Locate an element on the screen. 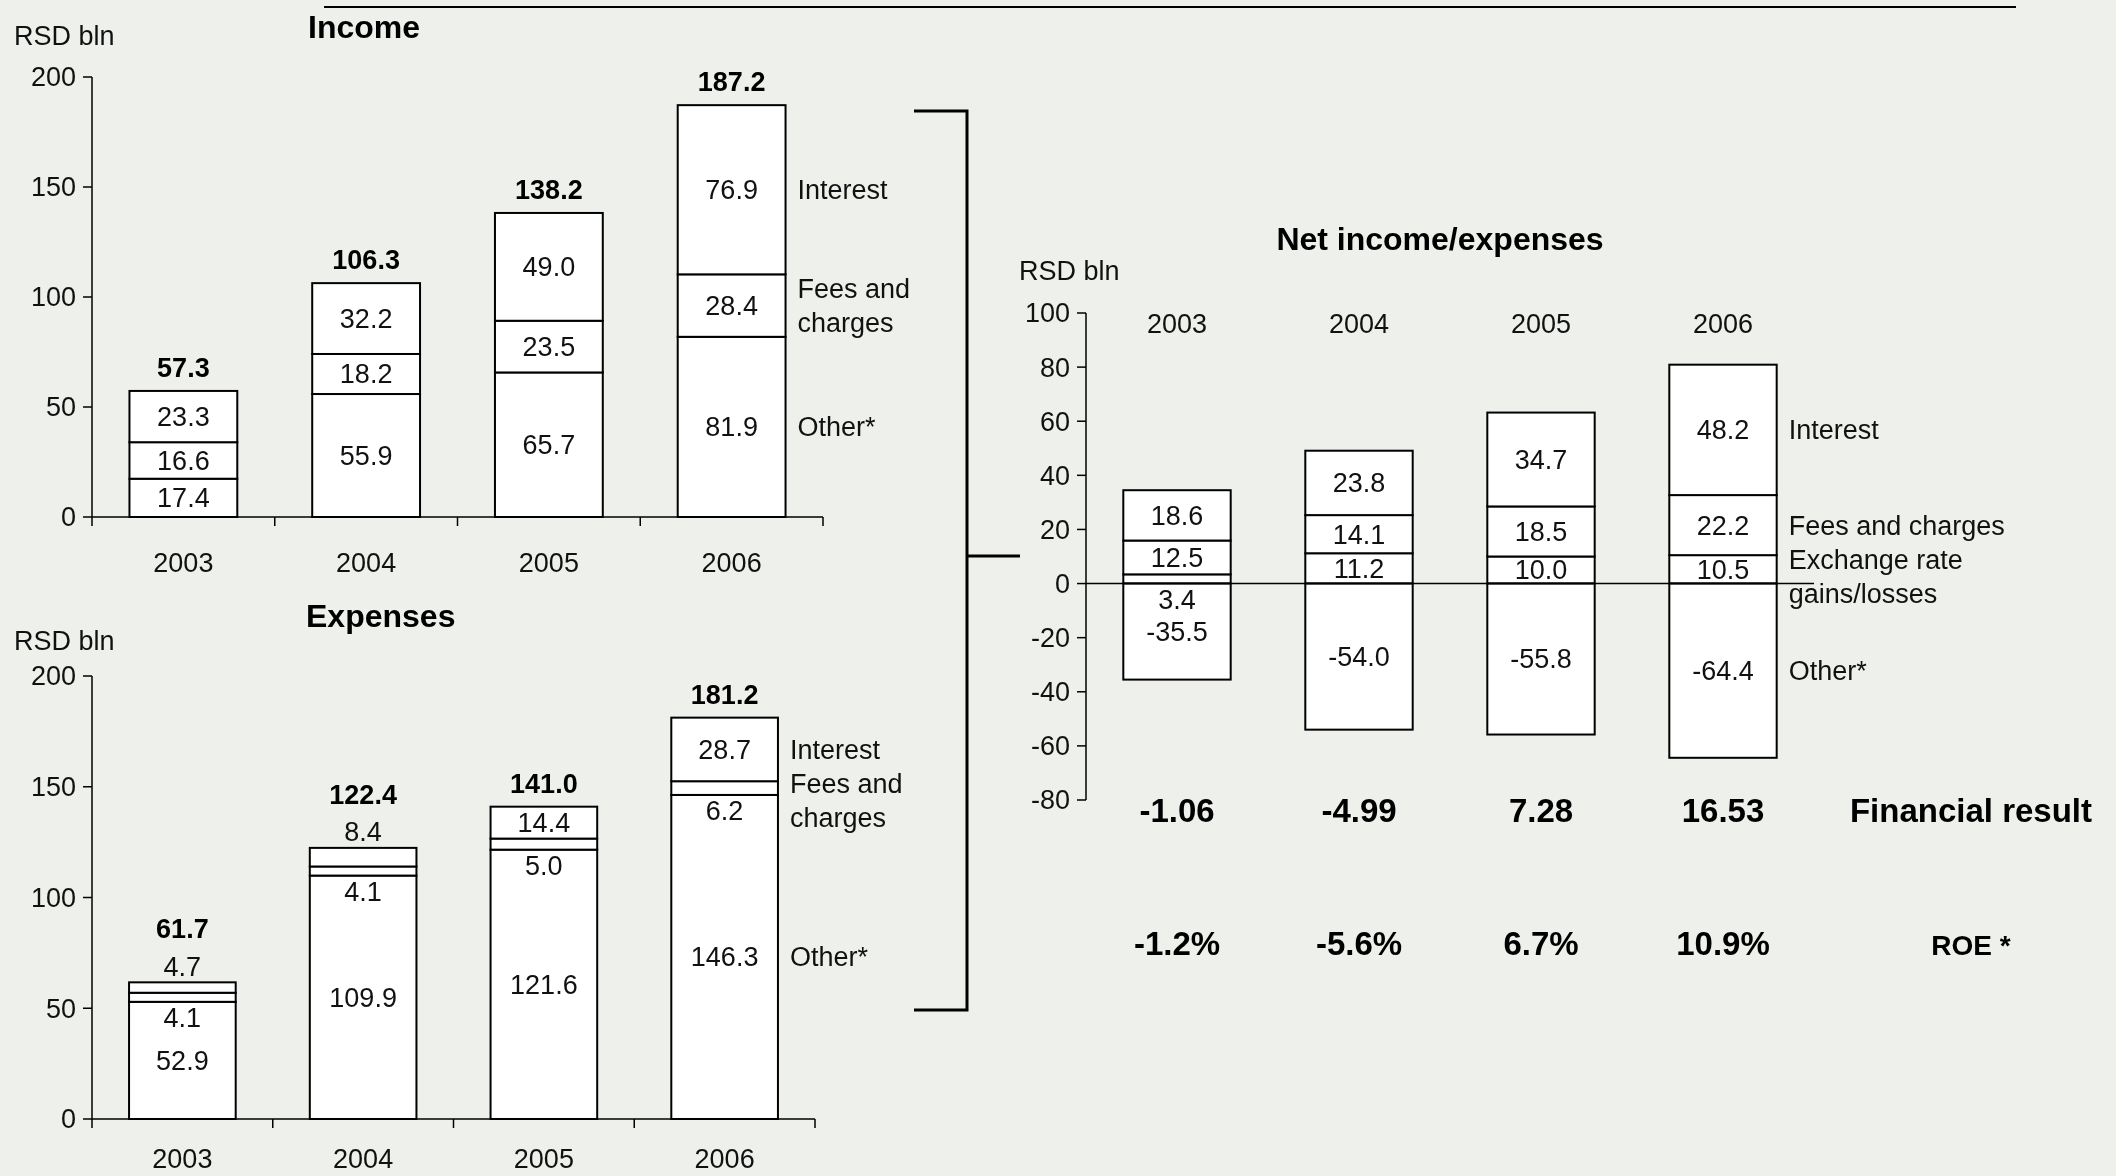 This screenshot has height=1176, width=2116. data-label: 12.5 is located at coordinates (1177, 557).